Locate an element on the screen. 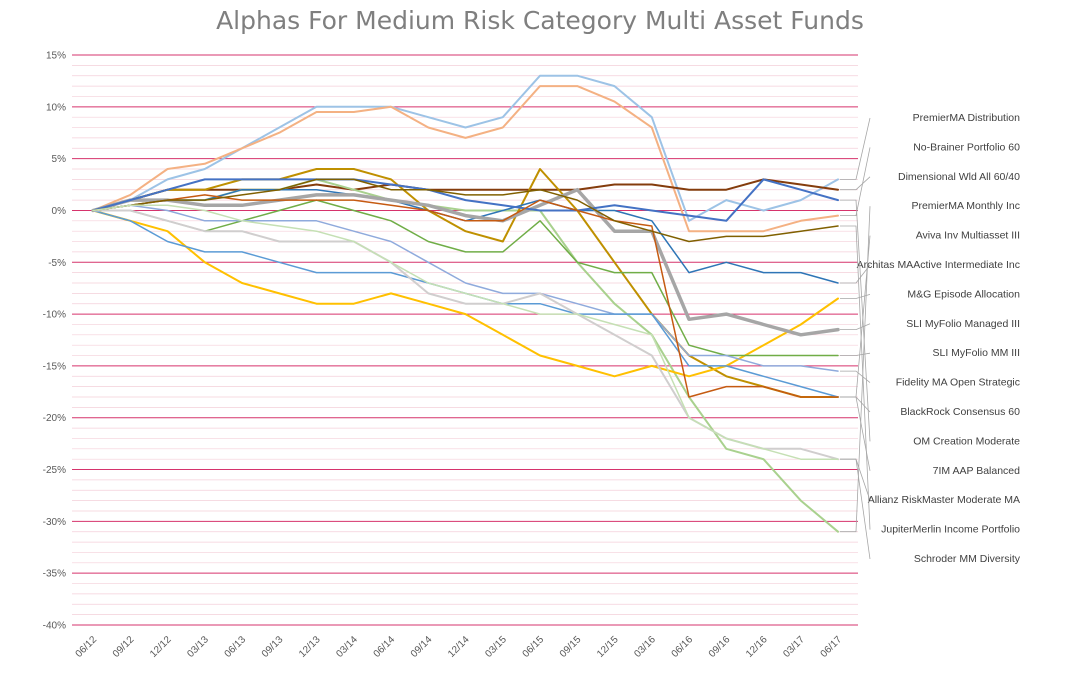  legend-label: M&G Episode Allocation is located at coordinates (963, 294).